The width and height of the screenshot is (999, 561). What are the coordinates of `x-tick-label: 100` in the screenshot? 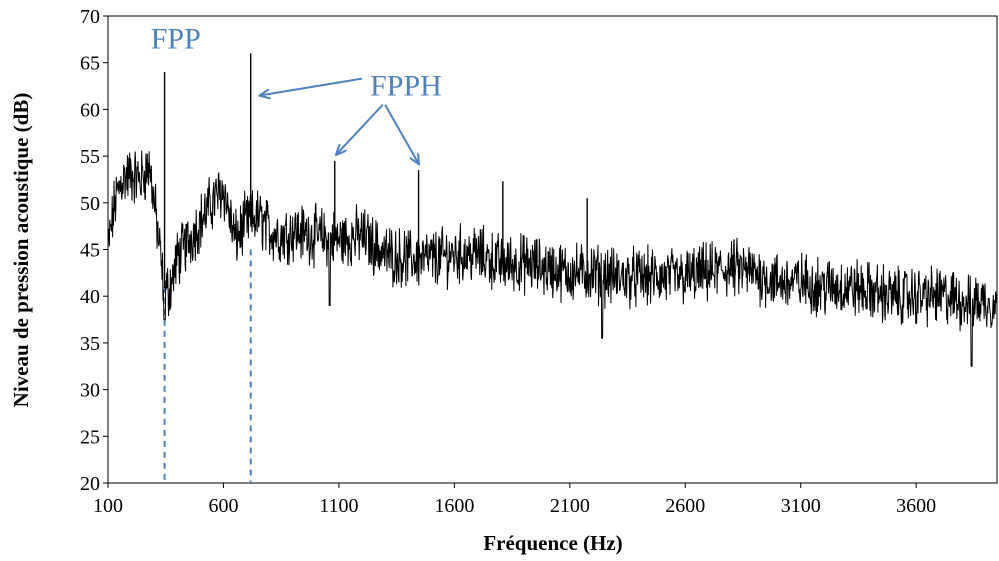 It's located at (108, 506).